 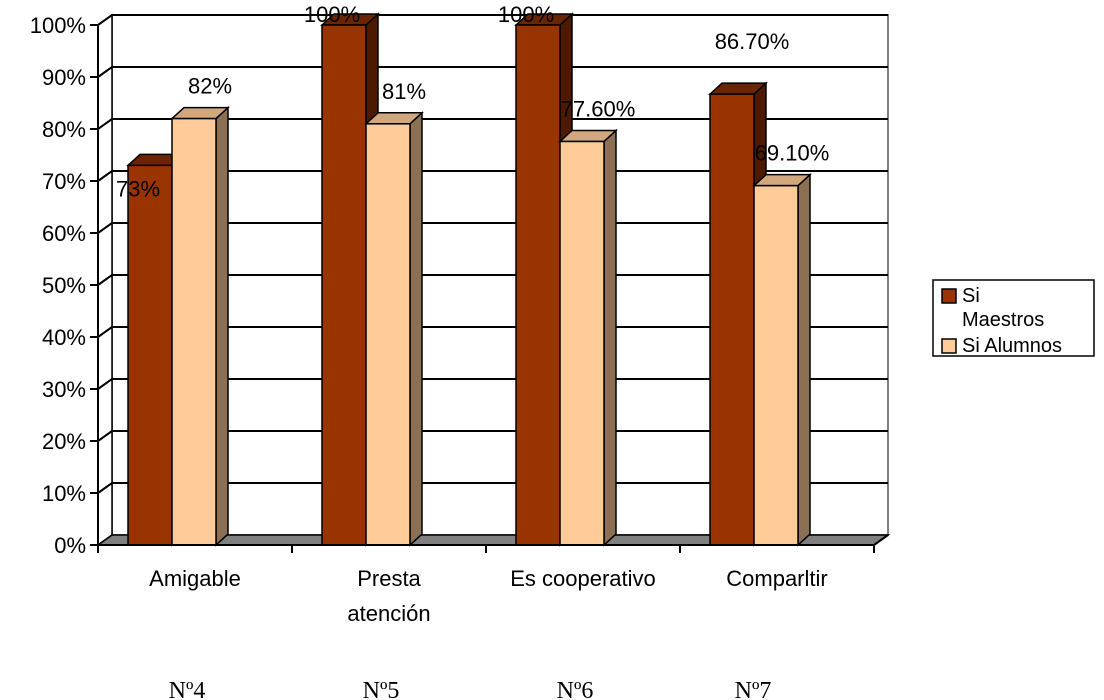 What do you see at coordinates (64, 389) in the screenshot?
I see `y-tick-label: 30%` at bounding box center [64, 389].